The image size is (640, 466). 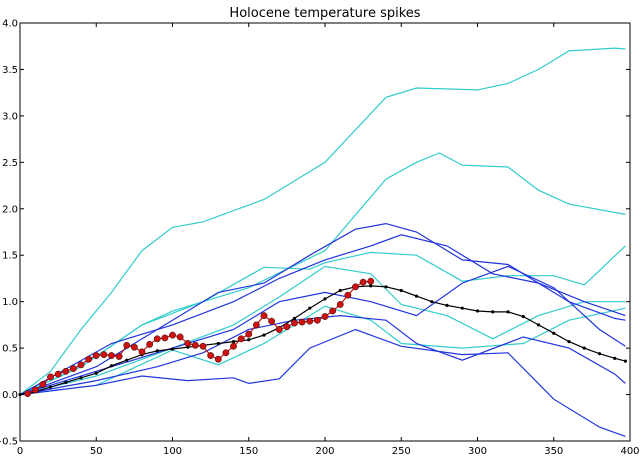 I want to click on y-tick-label-2: 0.5, so click(x=10, y=349).